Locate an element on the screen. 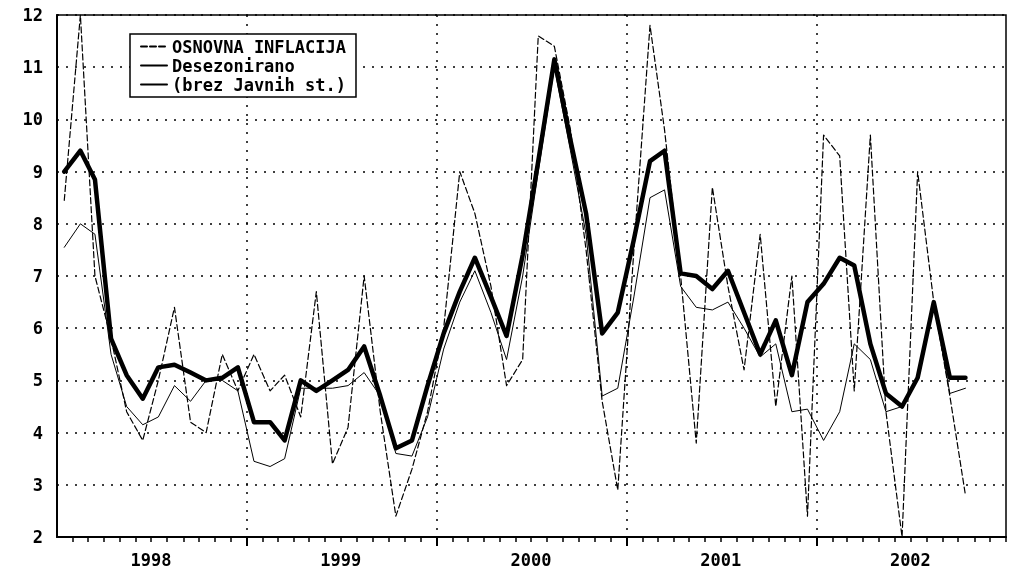 The width and height of the screenshot is (1009, 576). legend-label: OSNOVNA INFLACIJA is located at coordinates (259, 46).